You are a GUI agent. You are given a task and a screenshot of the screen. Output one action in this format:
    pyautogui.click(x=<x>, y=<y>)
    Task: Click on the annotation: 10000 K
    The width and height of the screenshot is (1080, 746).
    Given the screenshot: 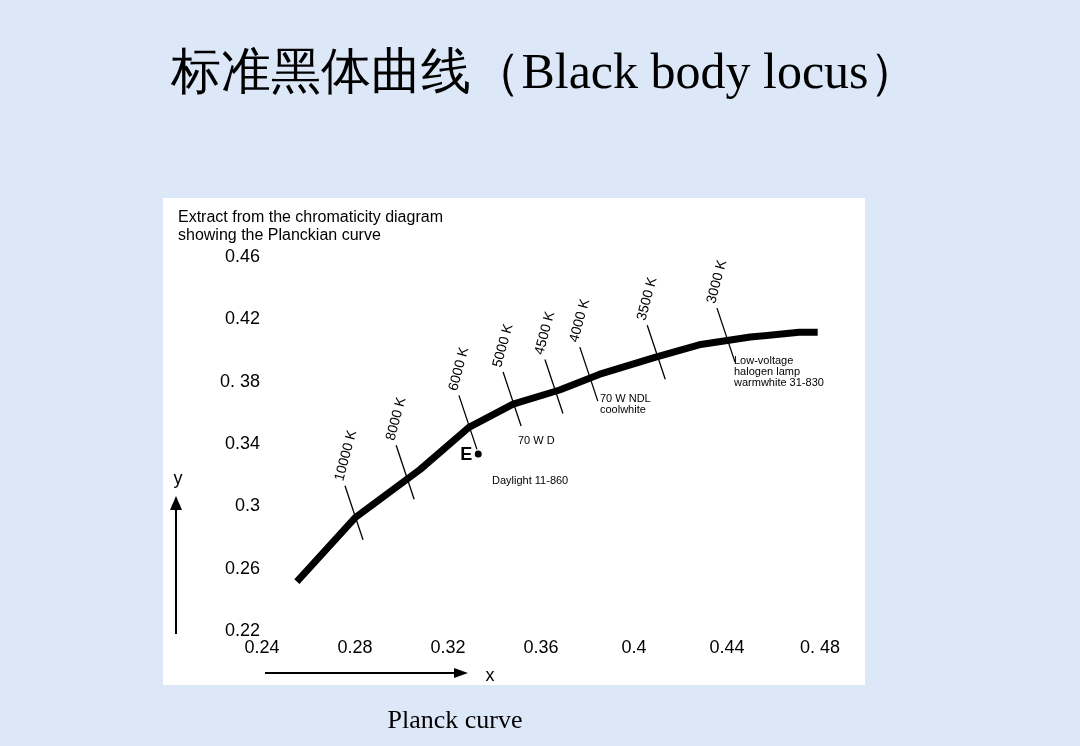 What is the action you would take?
    pyautogui.click(x=345, y=455)
    